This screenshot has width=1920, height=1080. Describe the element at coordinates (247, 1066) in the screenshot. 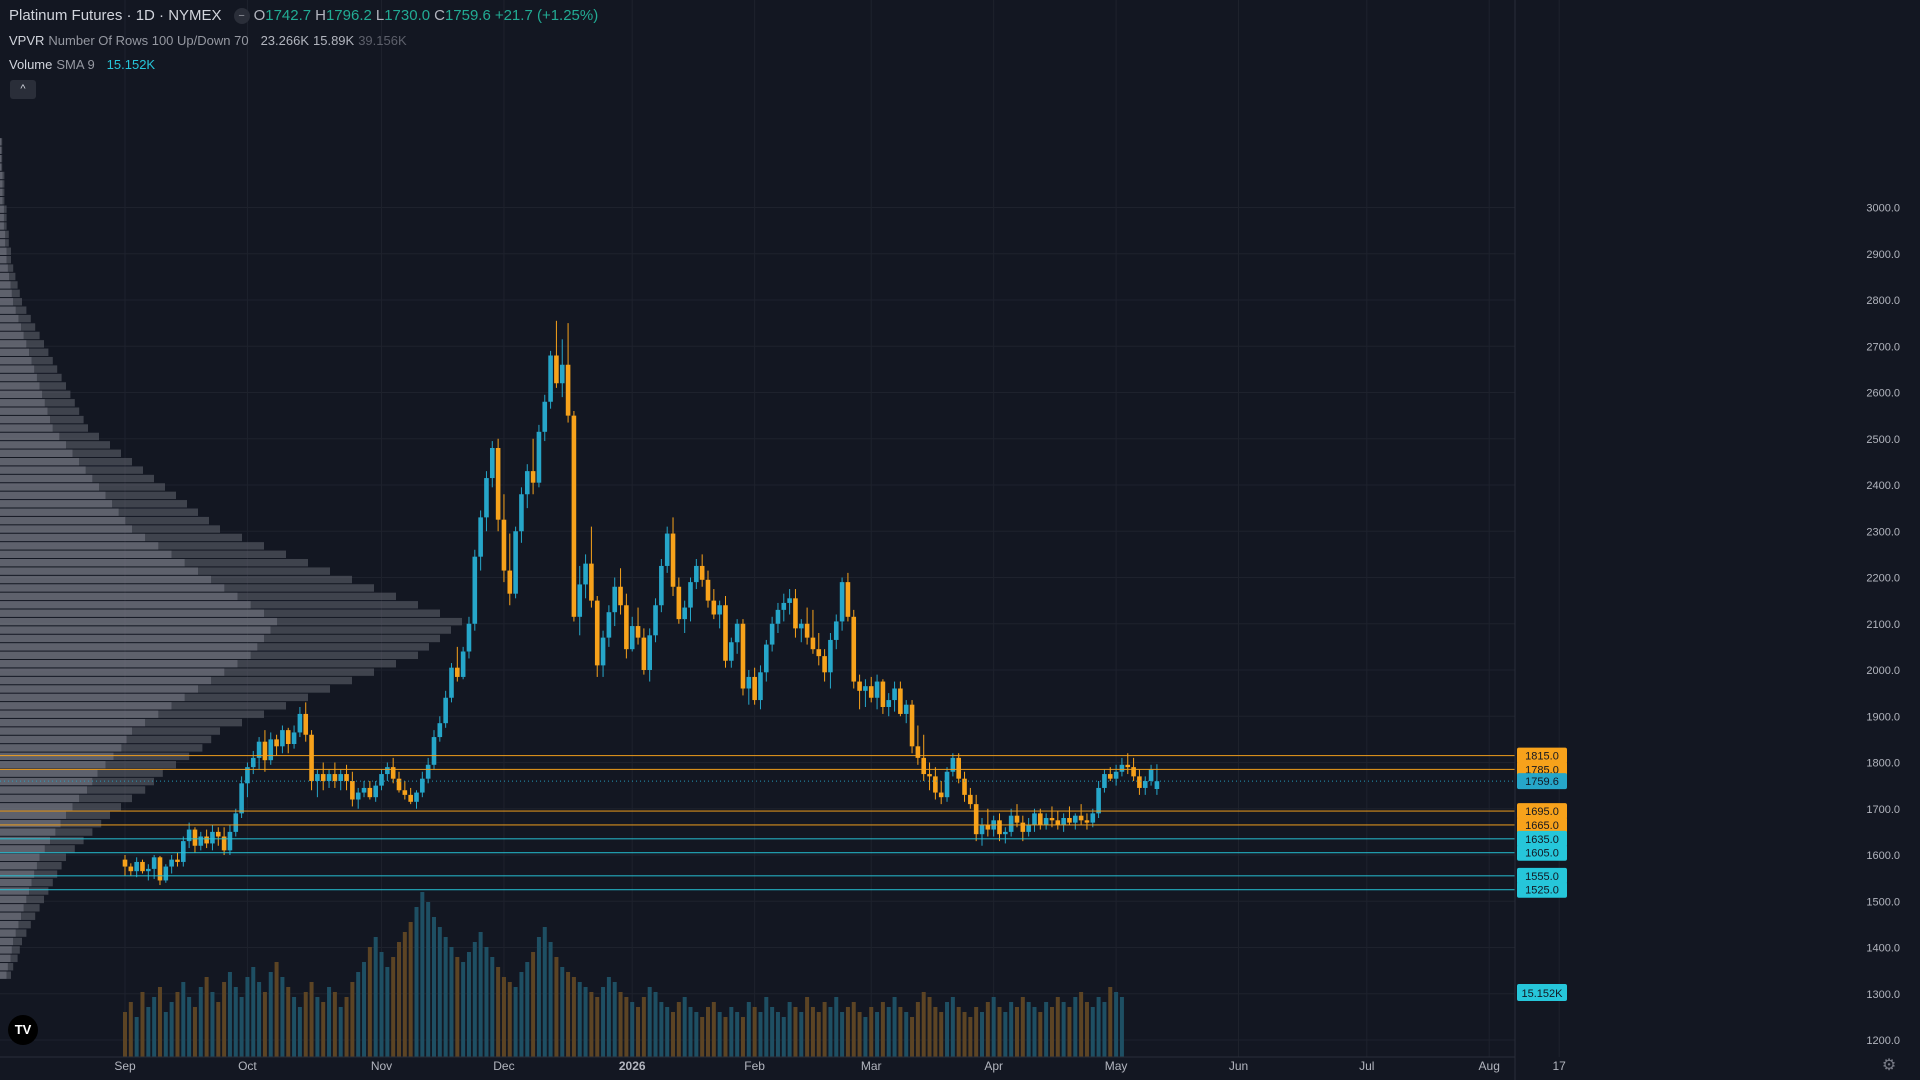

I see `time-tick-label: Oct` at that location.